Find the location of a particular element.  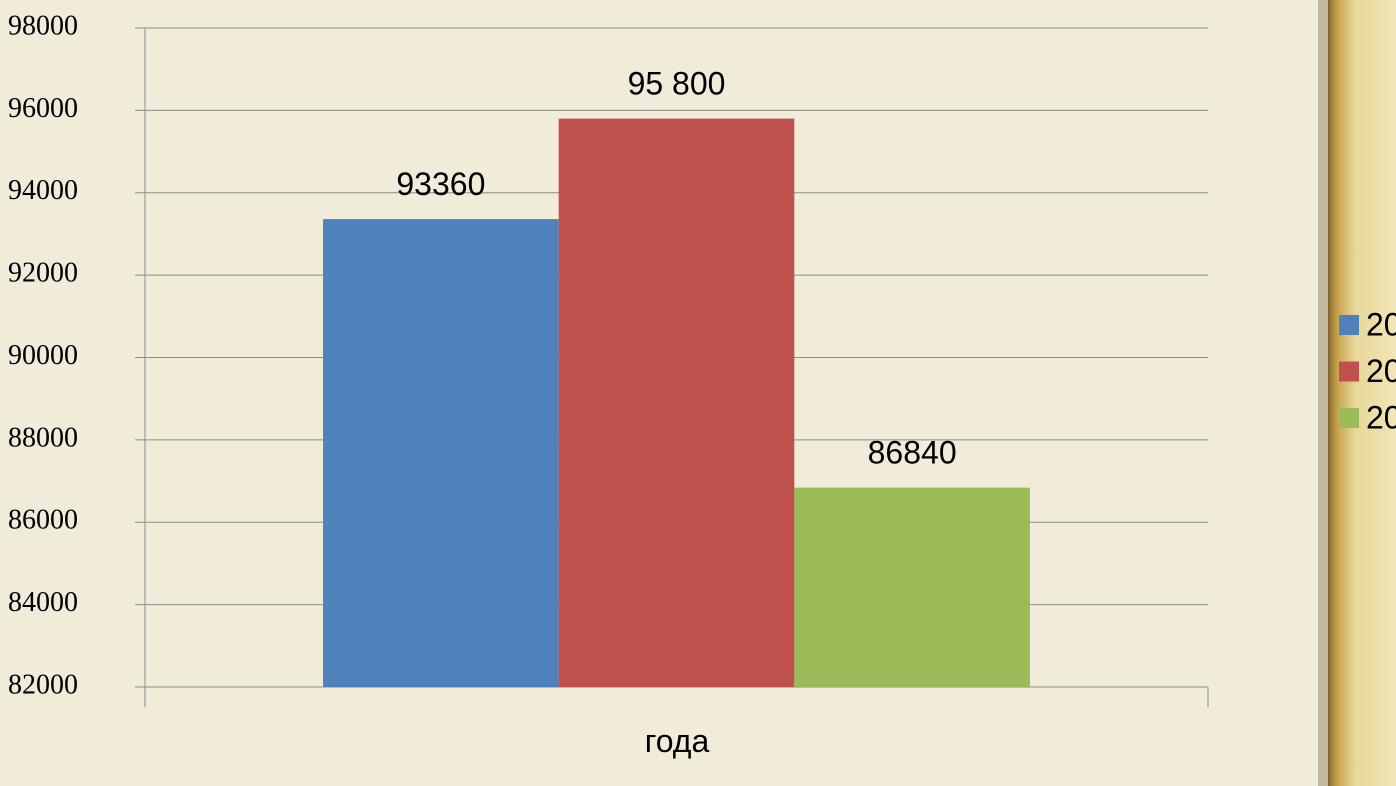

legend-label: 2016 is located at coordinates (1381, 417).